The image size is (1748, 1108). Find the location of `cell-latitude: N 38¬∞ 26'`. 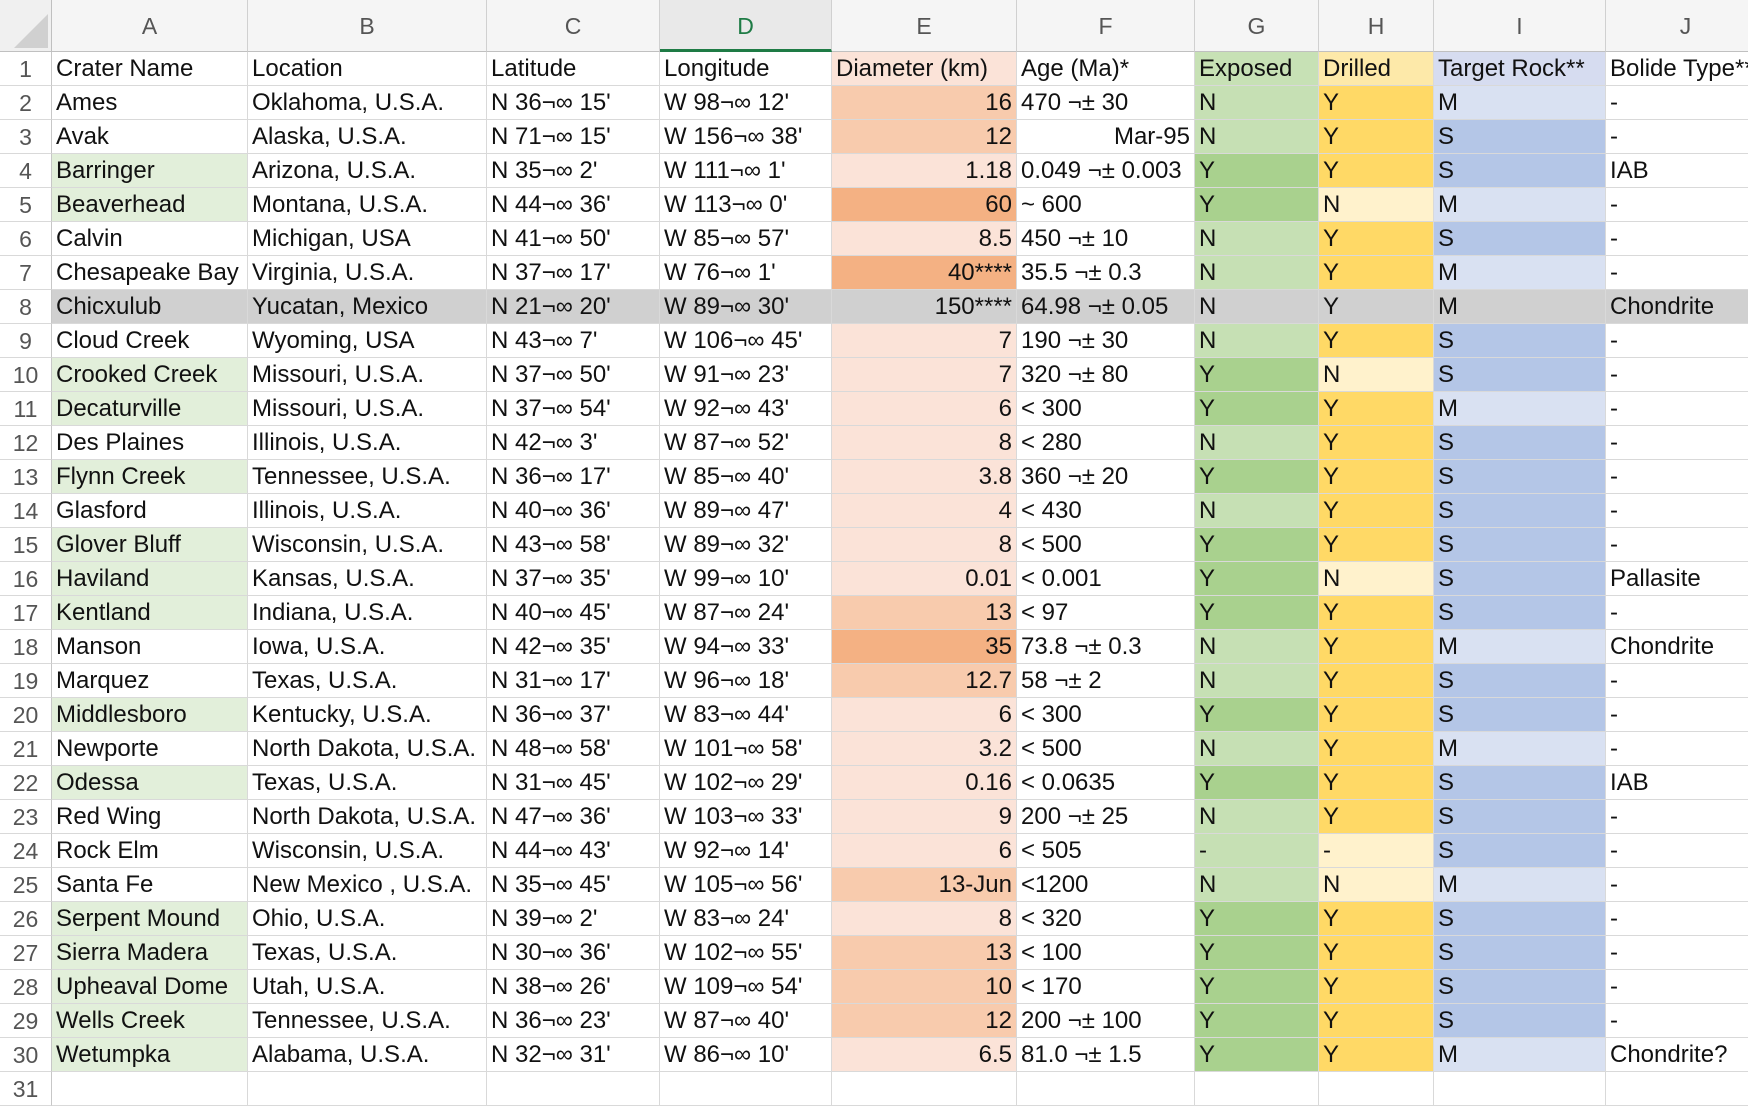

cell-latitude: N 38¬∞ 26' is located at coordinates (573, 987).